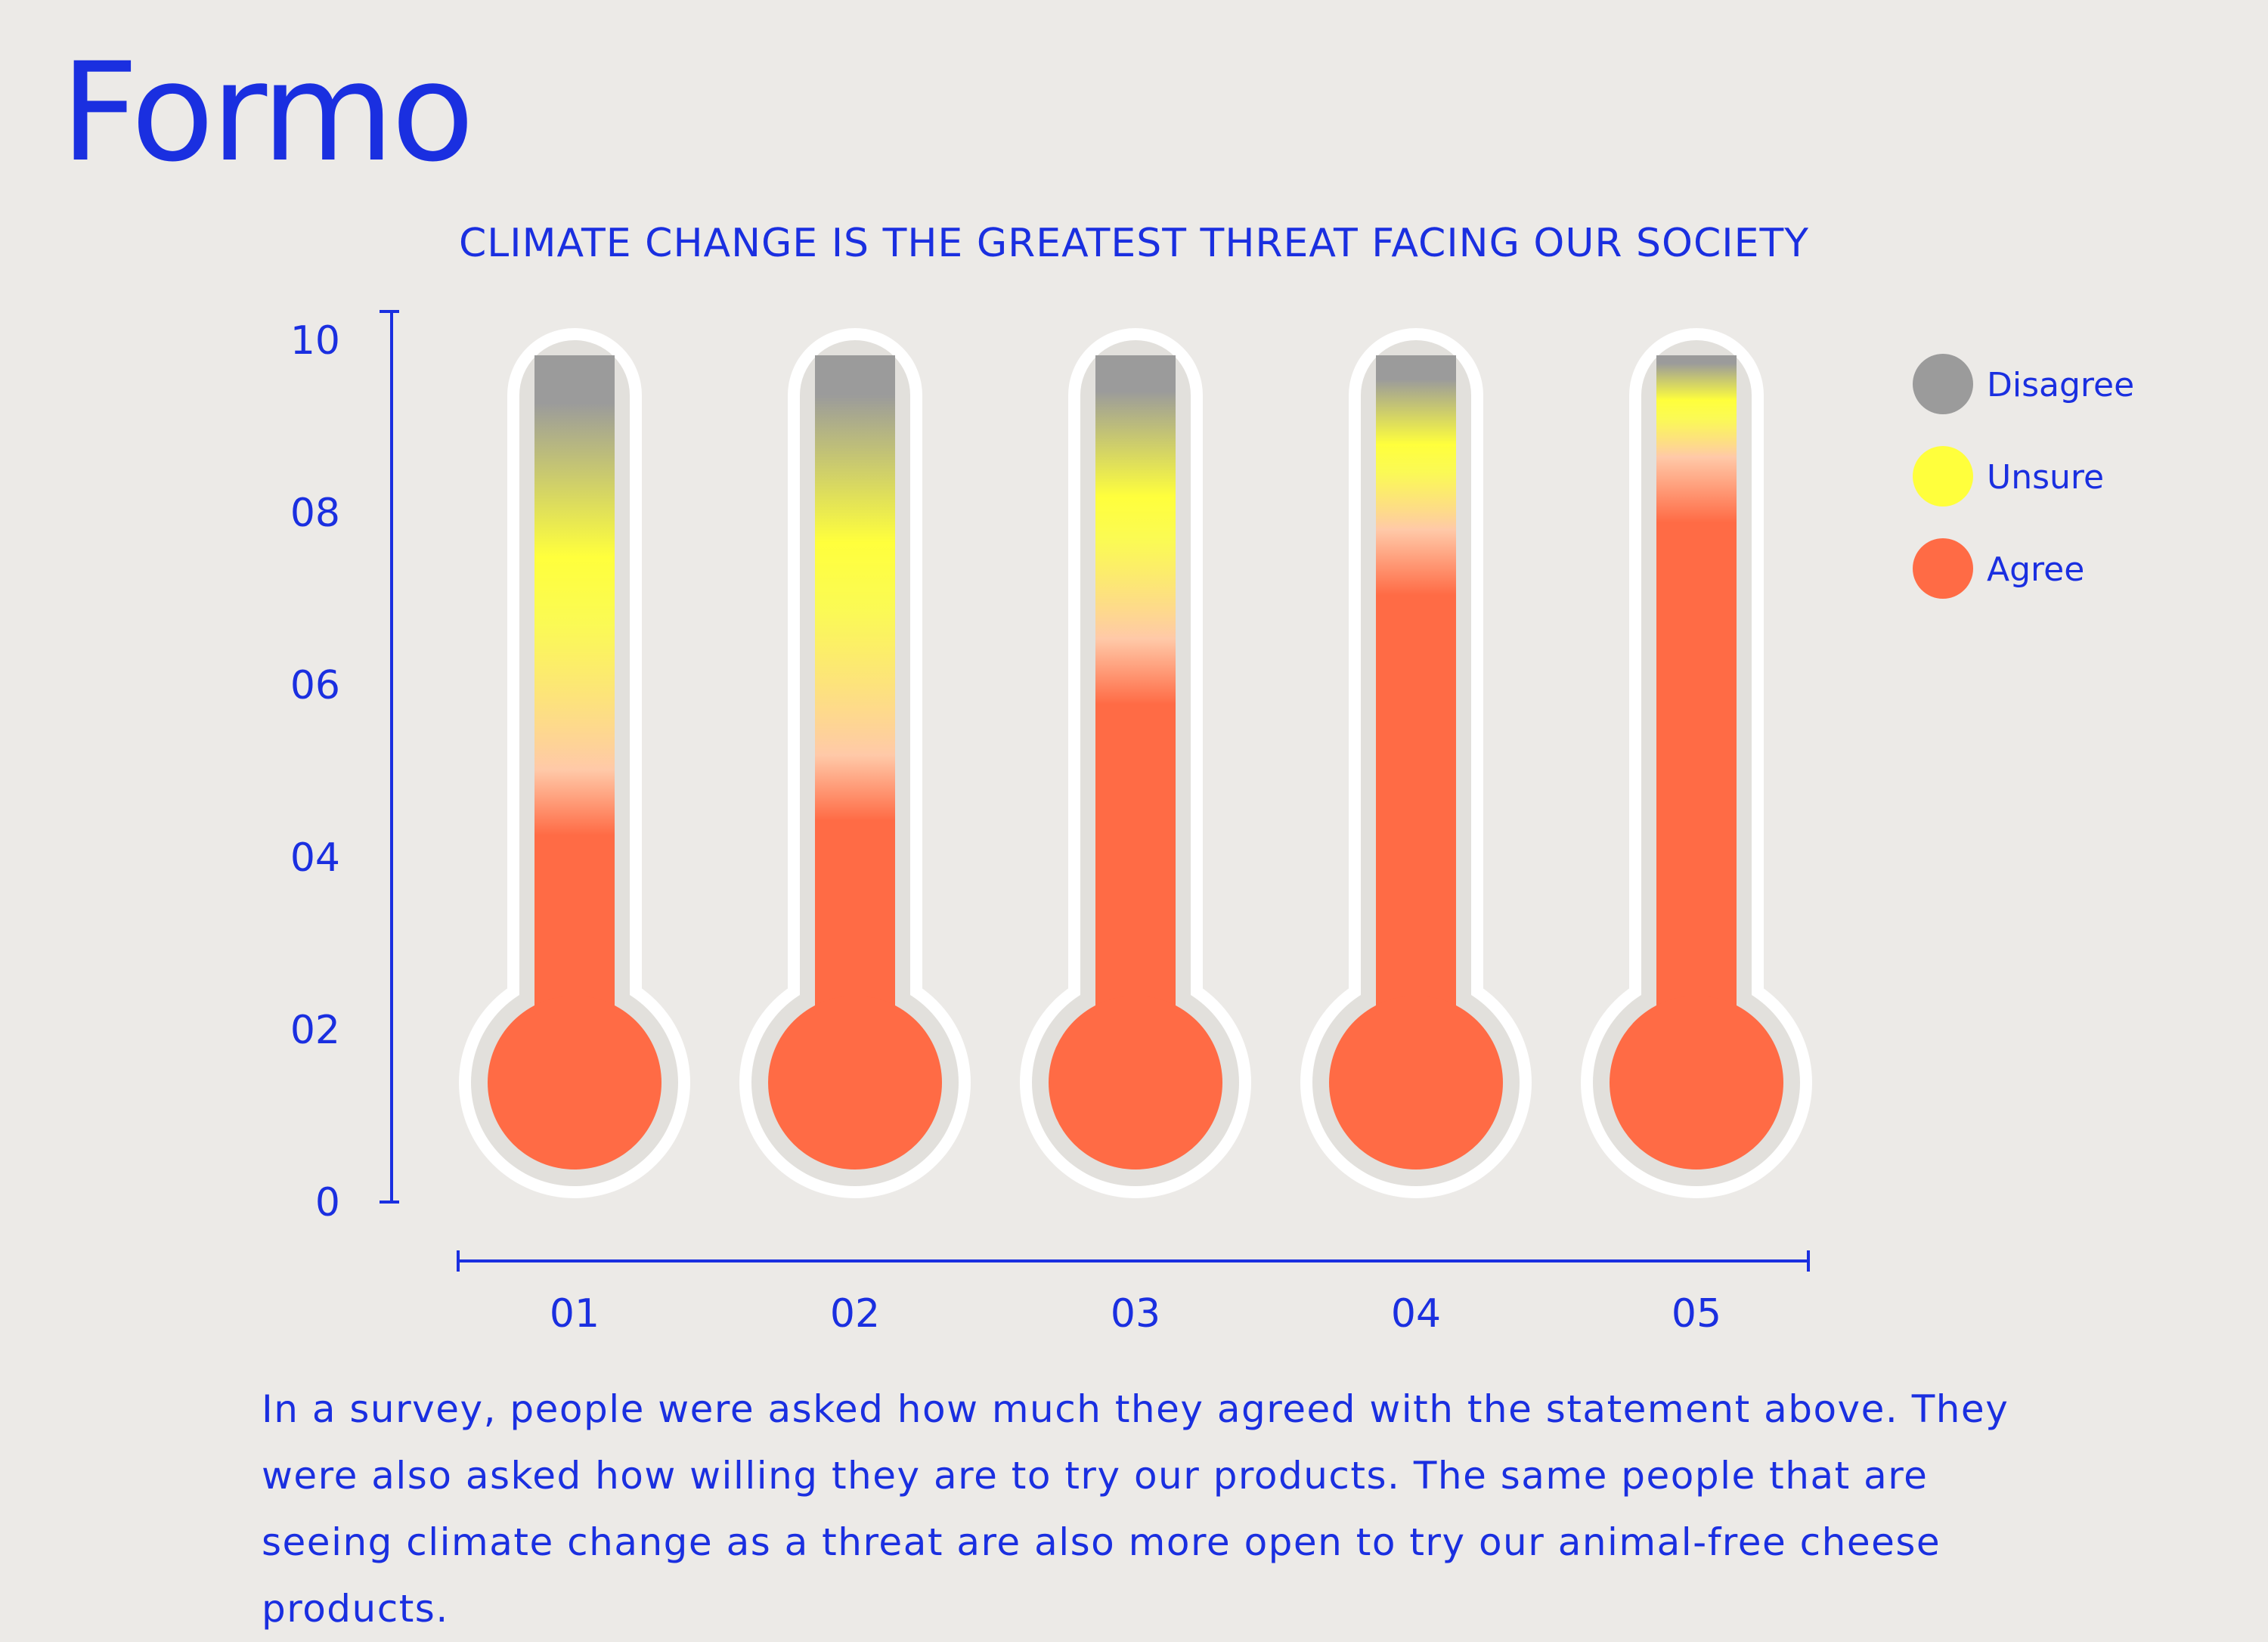 The height and width of the screenshot is (1642, 2268). Describe the element at coordinates (1943, 477) in the screenshot. I see `legend-swatch-unsure` at that location.